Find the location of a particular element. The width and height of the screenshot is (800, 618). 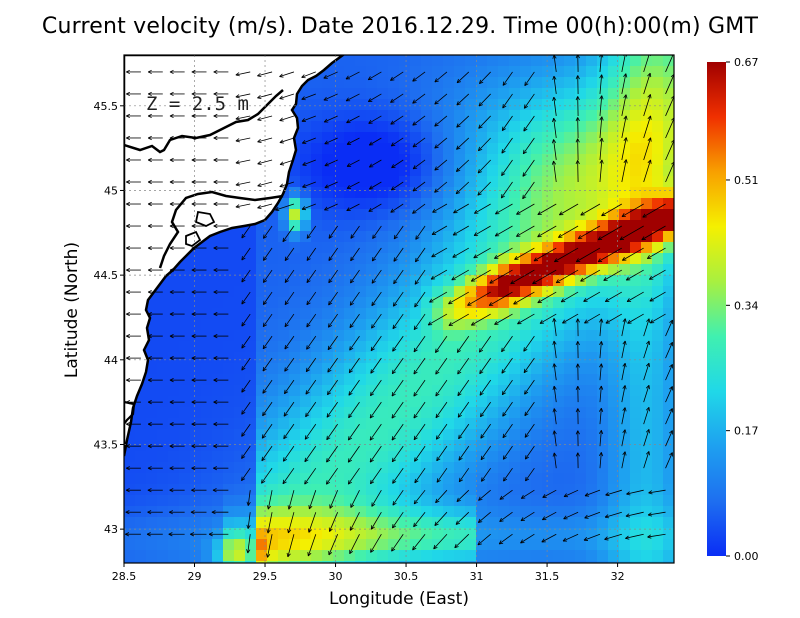

colorbar-ticks: 0.00 0.17 0.34 0.51 0.67 is located at coordinates (742, 309).